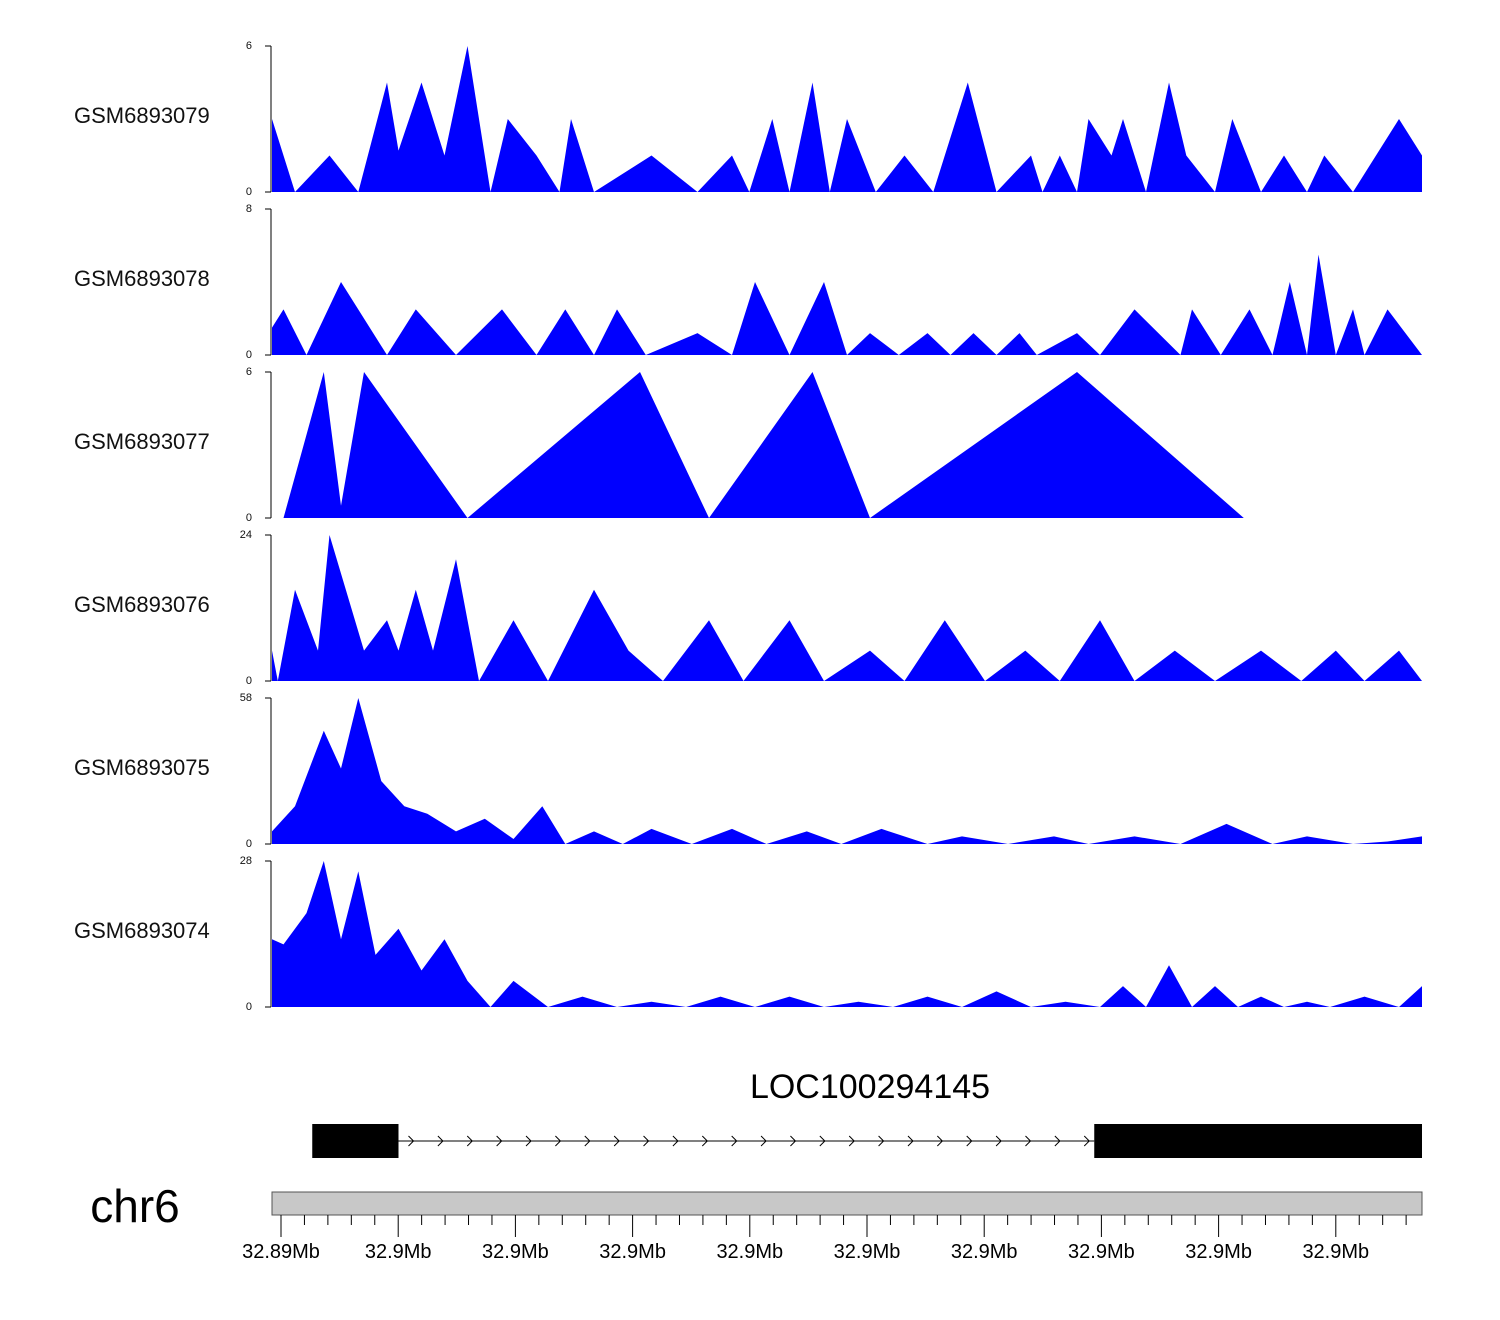 The width and height of the screenshot is (1500, 1320). I want to click on track-label: GSM6893078, so click(142, 278).